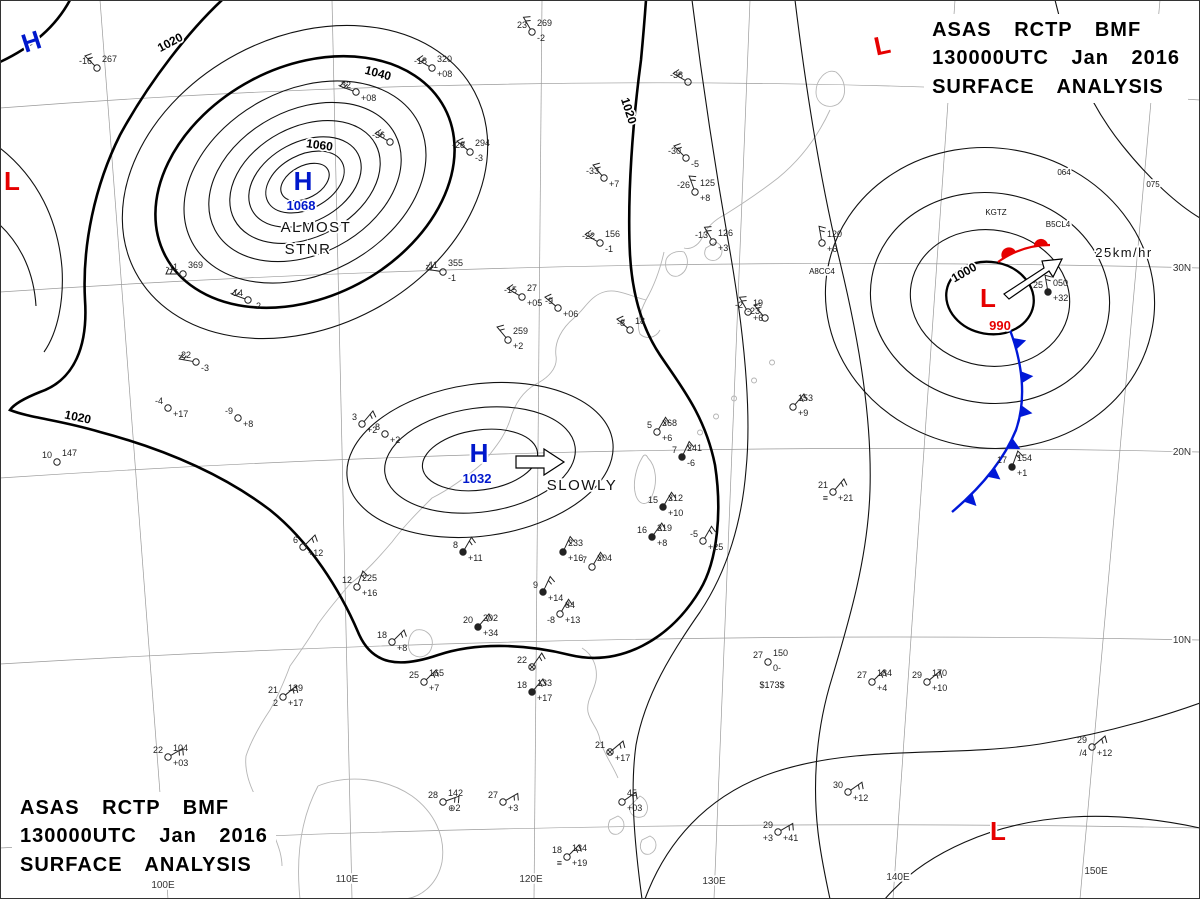 The height and width of the screenshot is (899, 1200). Describe the element at coordinates (694, 448) in the screenshot. I see `station-pressure: 241` at that location.